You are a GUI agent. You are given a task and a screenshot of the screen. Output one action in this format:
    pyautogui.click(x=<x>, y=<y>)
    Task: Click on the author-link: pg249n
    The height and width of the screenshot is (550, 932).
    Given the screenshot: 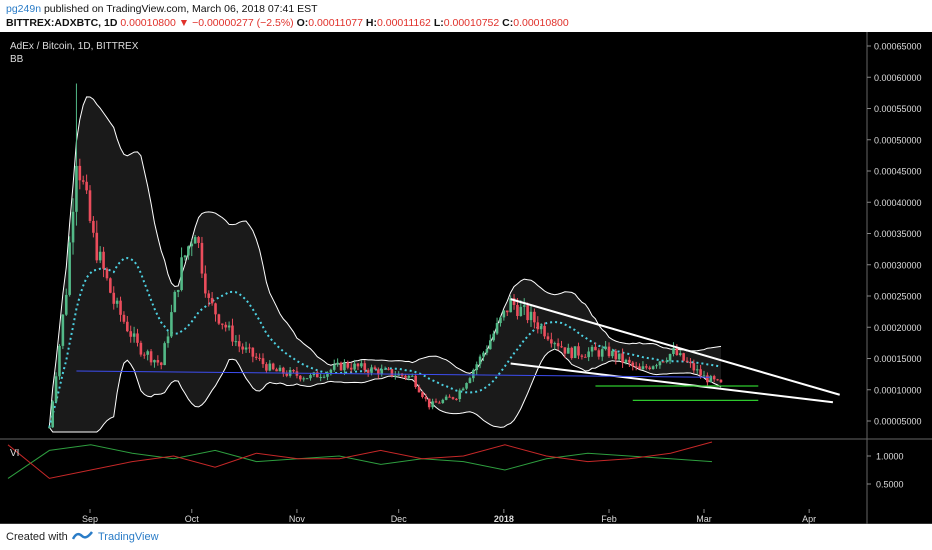 What is the action you would take?
    pyautogui.click(x=24, y=9)
    